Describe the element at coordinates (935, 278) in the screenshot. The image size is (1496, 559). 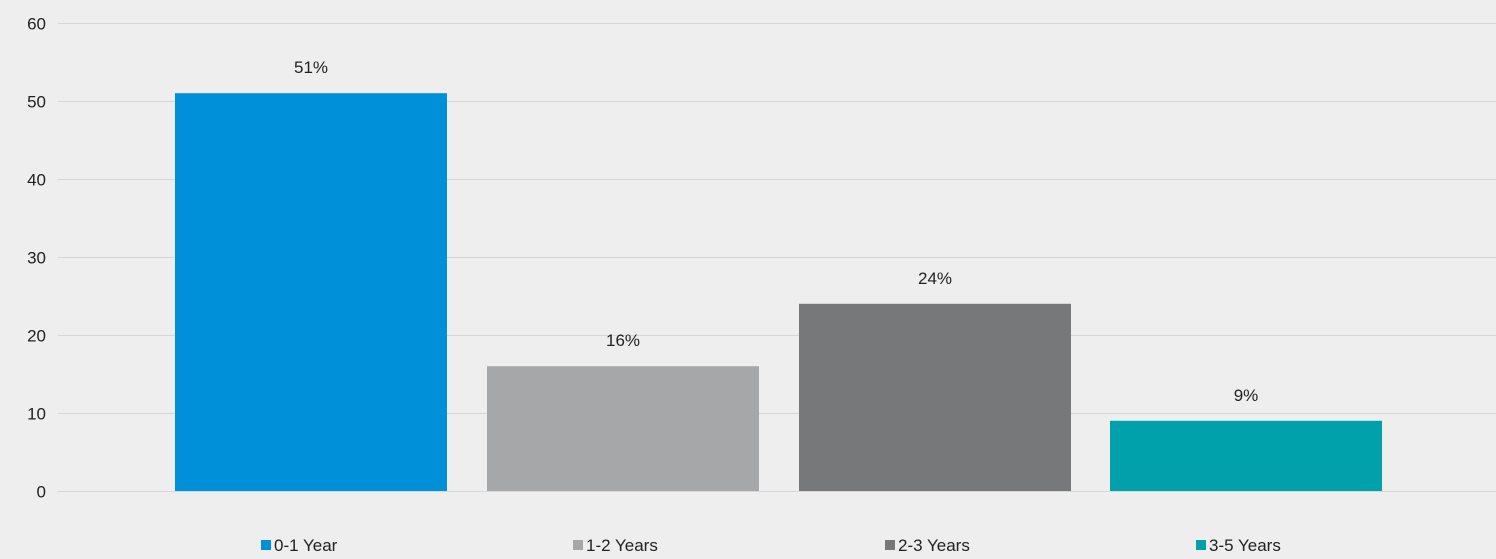
I see `data-label: 24%` at that location.